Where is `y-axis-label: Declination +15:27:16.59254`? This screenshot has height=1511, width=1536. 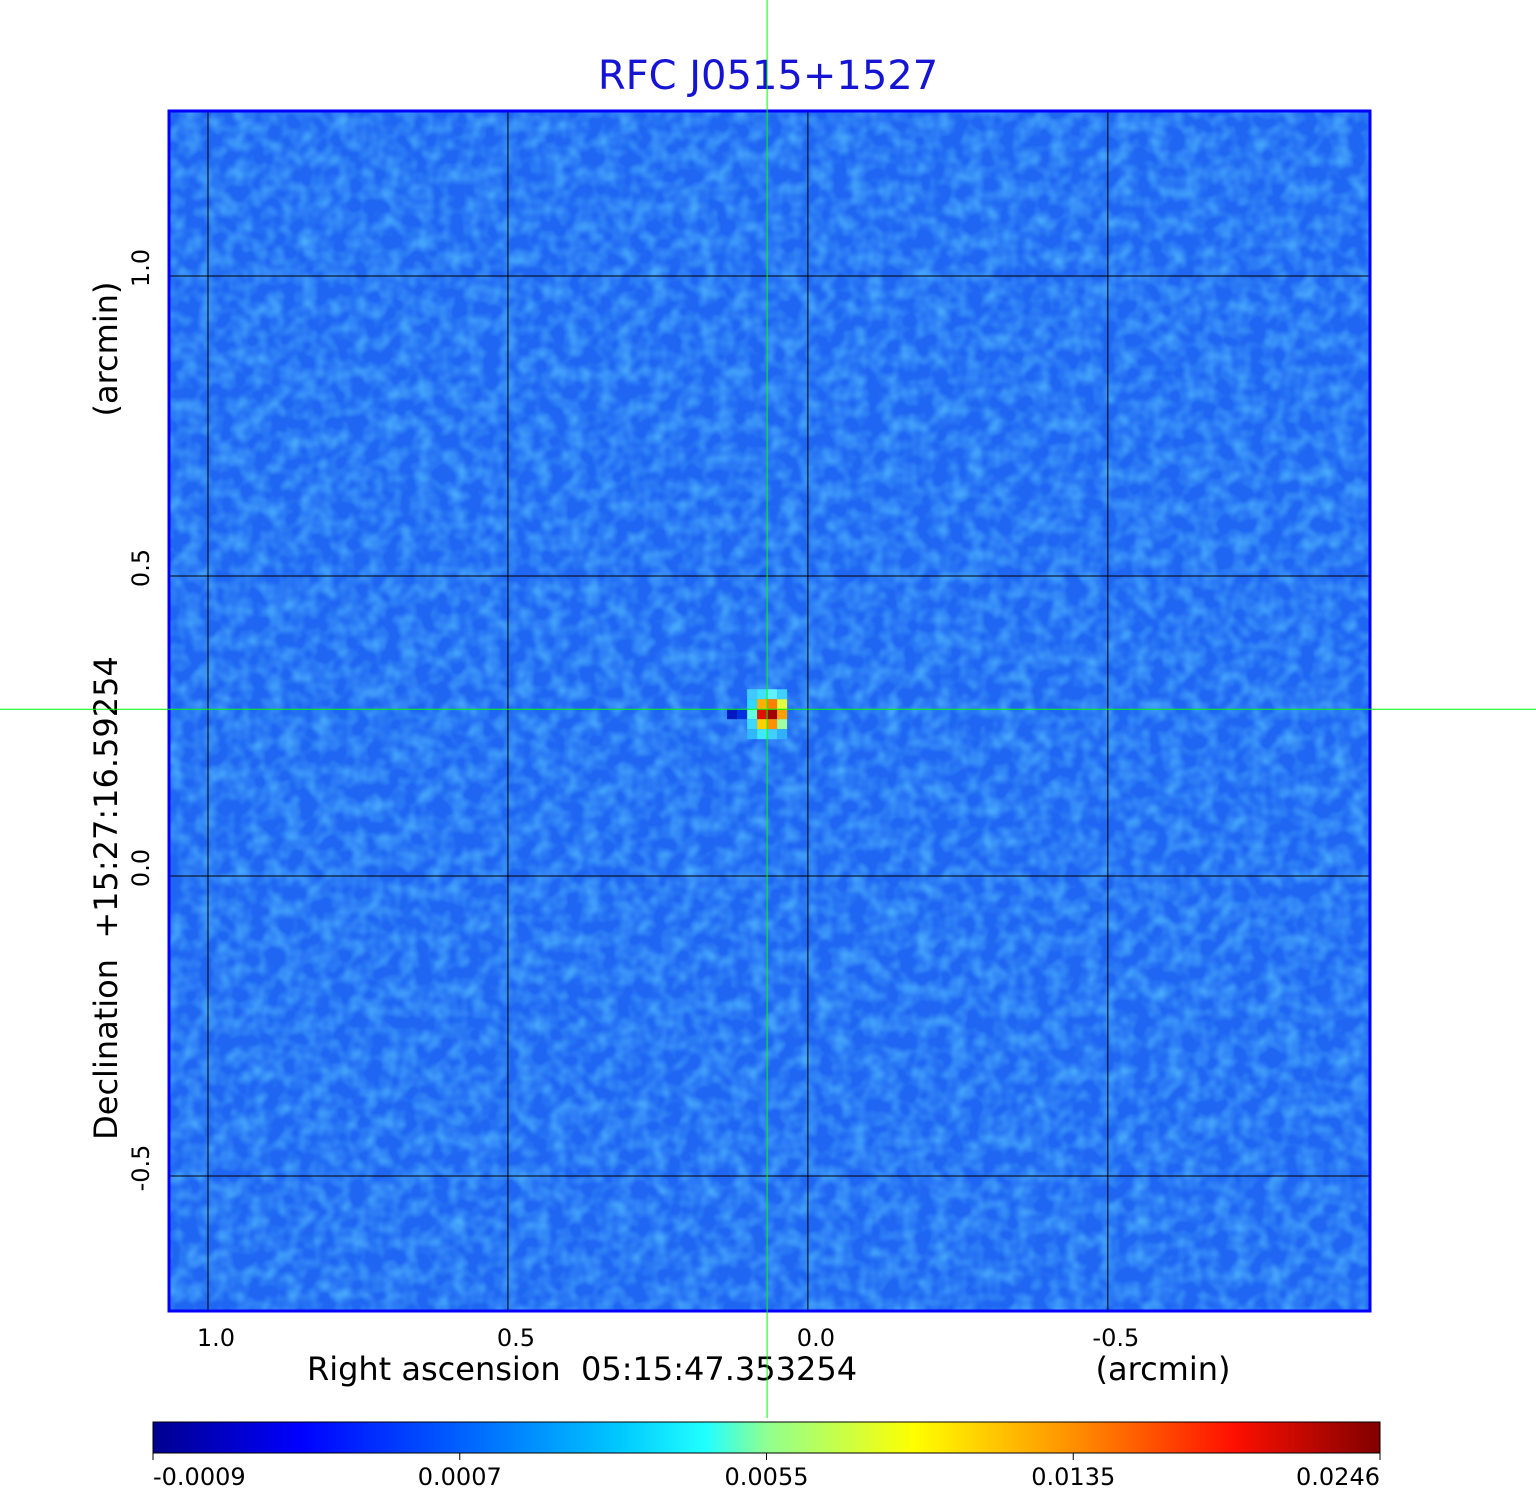
y-axis-label: Declination +15:27:16.59254 is located at coordinates (106, 898).